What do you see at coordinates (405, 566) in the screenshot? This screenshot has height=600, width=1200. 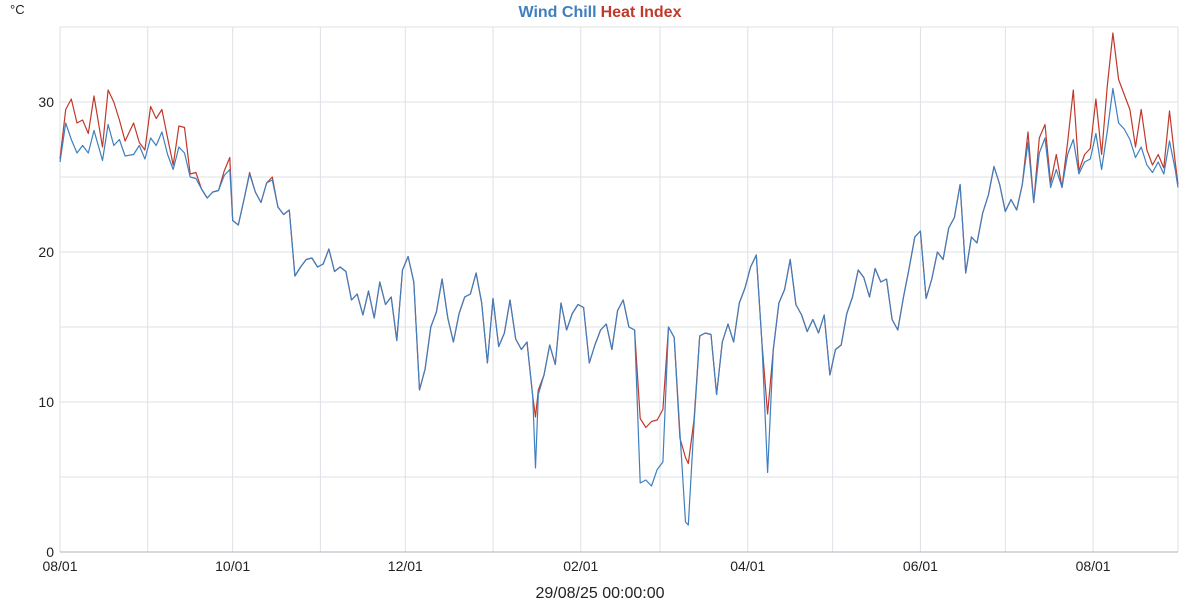 I see `x-tick-label: 12/01` at bounding box center [405, 566].